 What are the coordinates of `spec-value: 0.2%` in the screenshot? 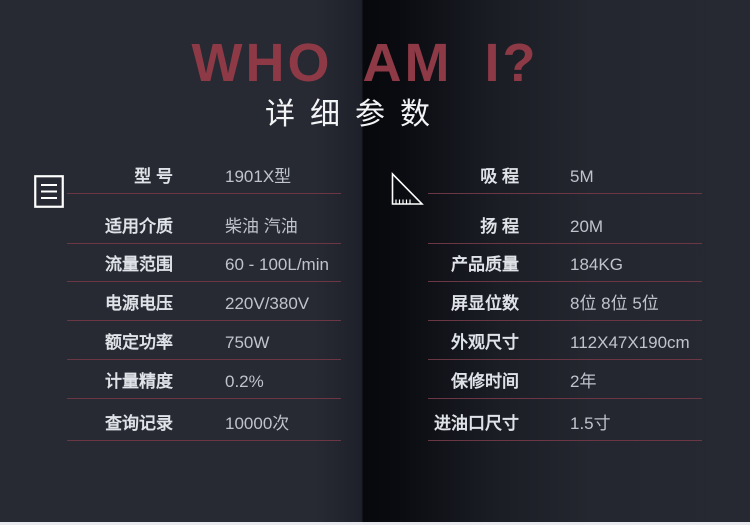 It's located at (244, 381).